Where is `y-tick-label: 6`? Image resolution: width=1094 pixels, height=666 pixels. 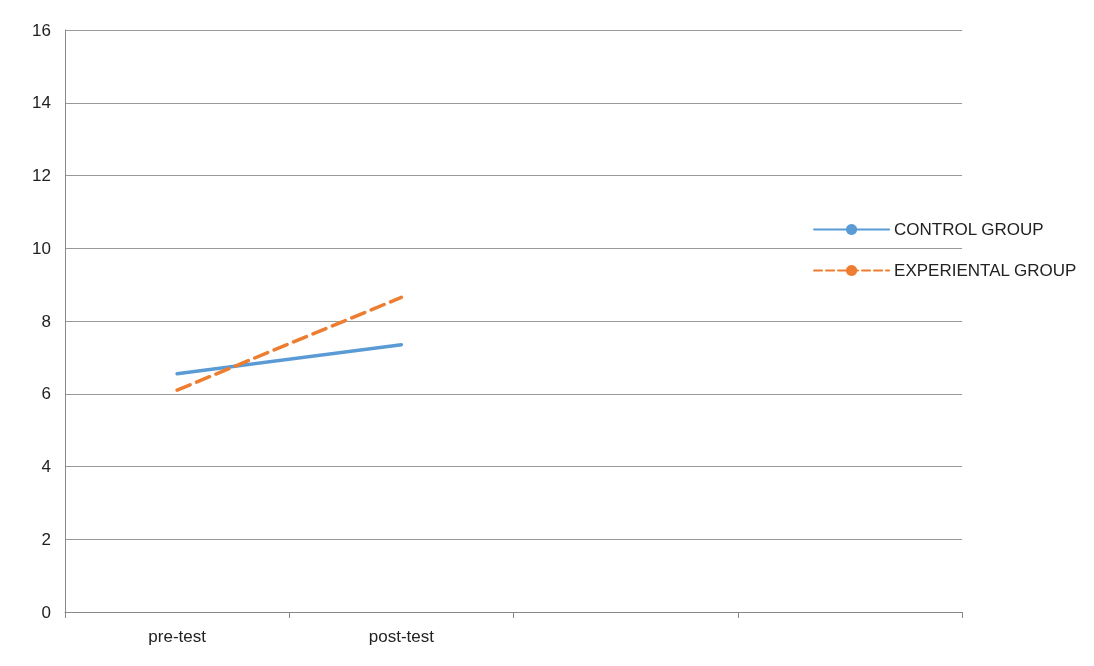
y-tick-label: 6 is located at coordinates (46, 394).